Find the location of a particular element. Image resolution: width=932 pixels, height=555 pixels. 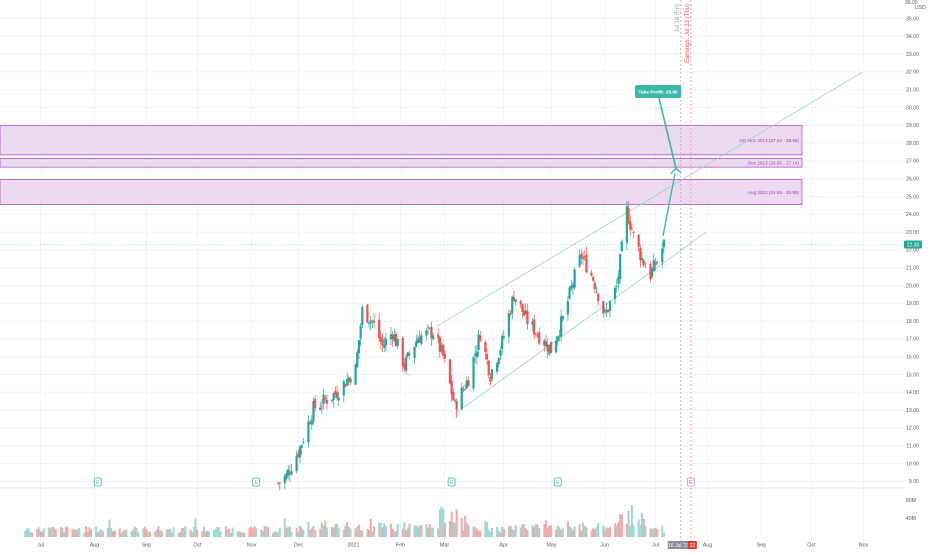

price-tick-label: 25.00 is located at coordinates (912, 197).